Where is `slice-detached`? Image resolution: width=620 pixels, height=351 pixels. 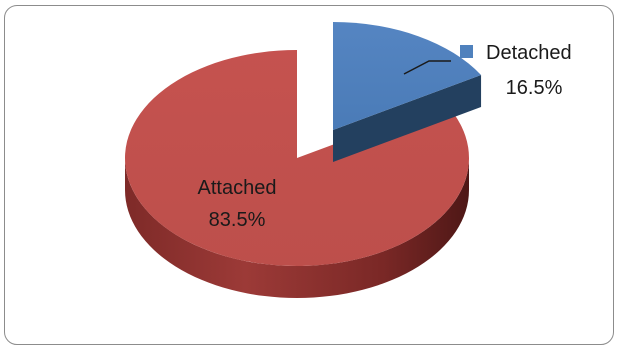 slice-detached is located at coordinates (407, 76).